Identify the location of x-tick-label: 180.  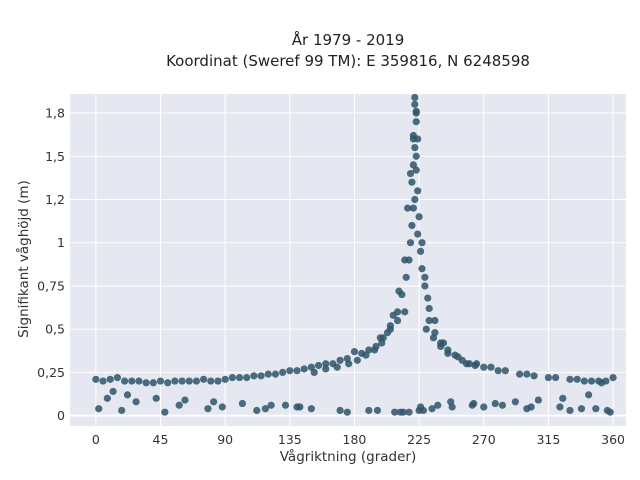
(355, 439).